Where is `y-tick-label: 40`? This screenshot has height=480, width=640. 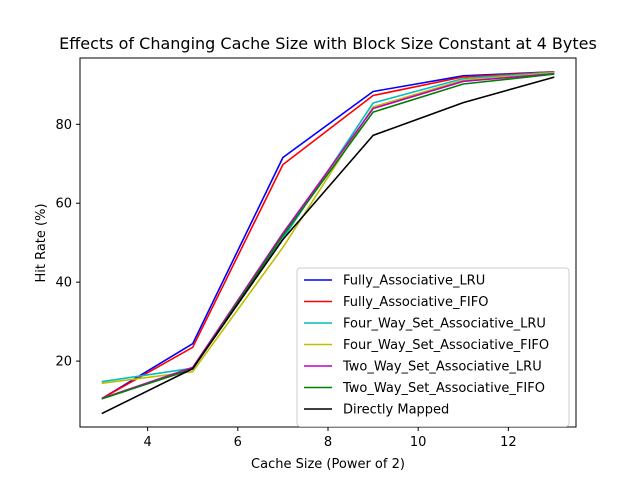 y-tick-label: 40 is located at coordinates (63, 283).